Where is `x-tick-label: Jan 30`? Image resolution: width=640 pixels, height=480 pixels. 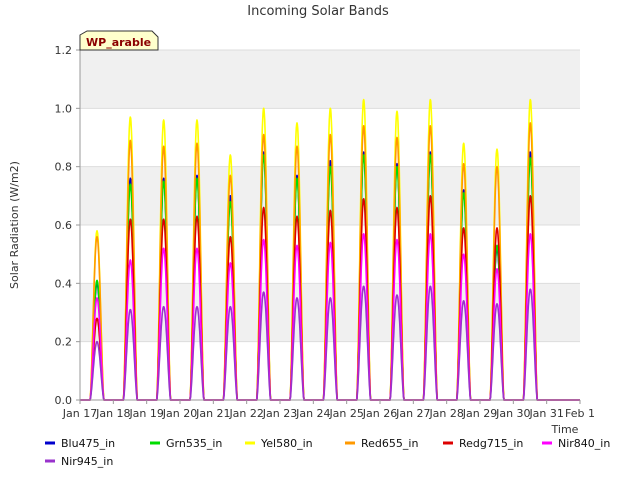
x-tick-label: Jan 30 is located at coordinates (512, 413).